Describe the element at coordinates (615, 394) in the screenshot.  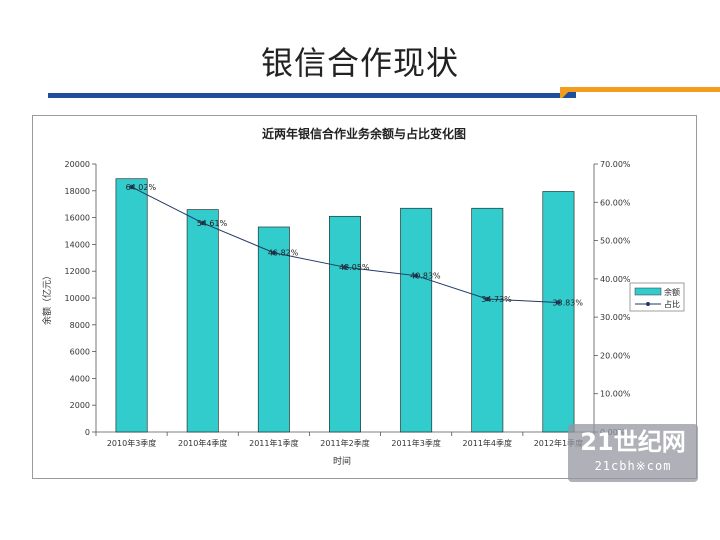
I see `y2-tick-label: 10.00%` at that location.